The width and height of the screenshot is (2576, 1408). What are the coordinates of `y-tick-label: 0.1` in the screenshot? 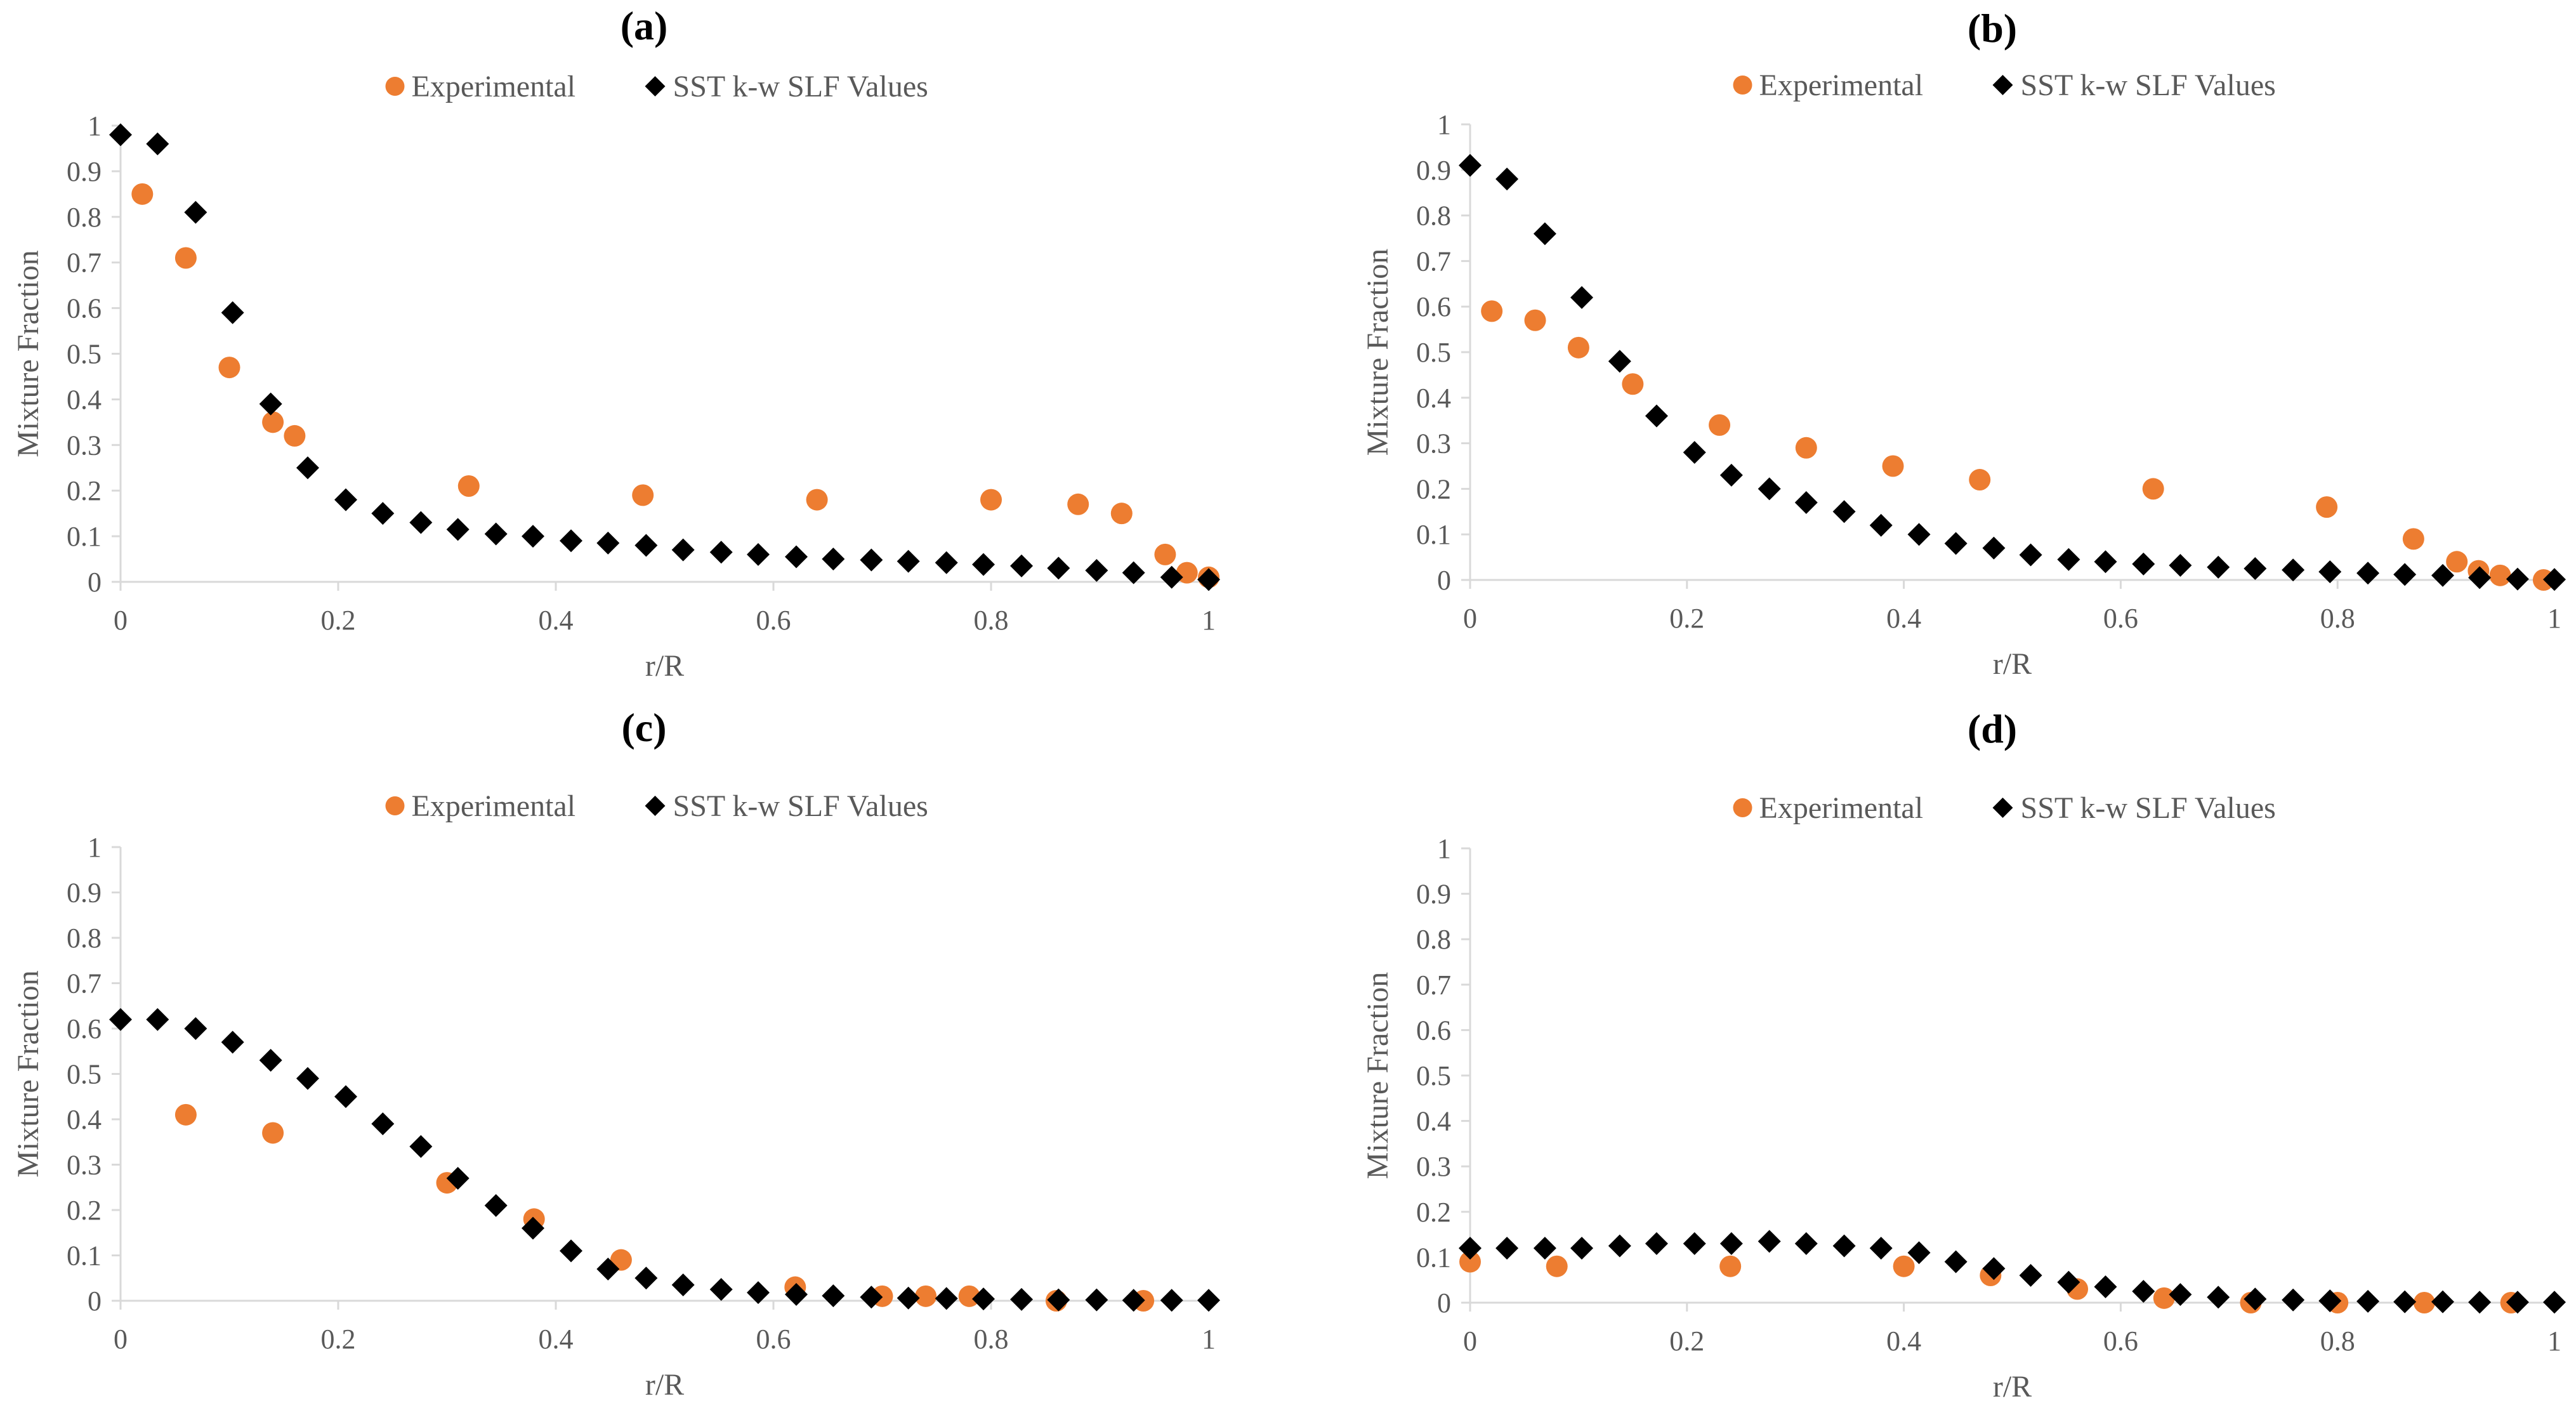 It's located at (84, 1256).